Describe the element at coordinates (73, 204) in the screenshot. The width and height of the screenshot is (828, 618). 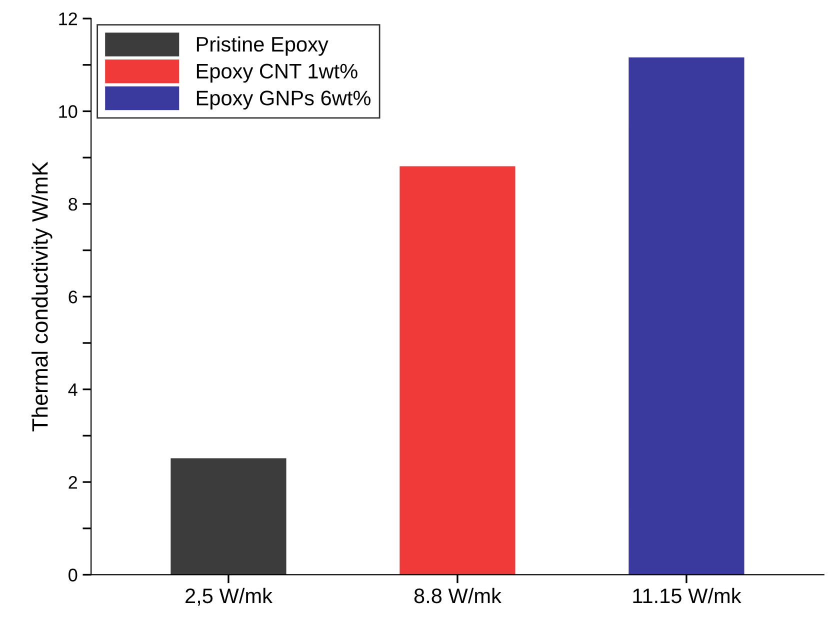
I see `y-tick-label: 8` at that location.